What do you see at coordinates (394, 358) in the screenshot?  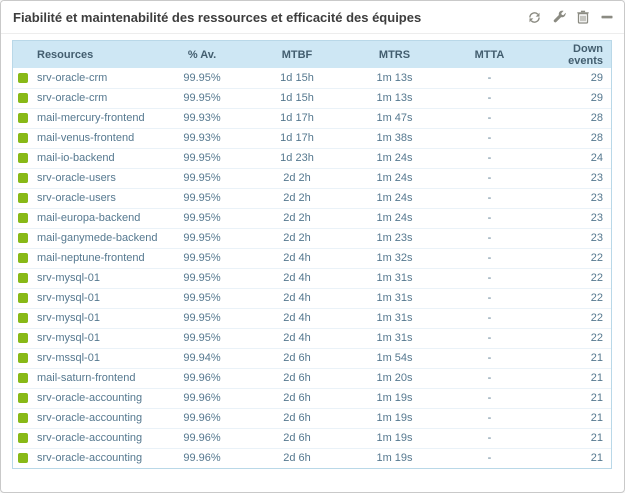 I see `mtrs-value: 1m 54s` at bounding box center [394, 358].